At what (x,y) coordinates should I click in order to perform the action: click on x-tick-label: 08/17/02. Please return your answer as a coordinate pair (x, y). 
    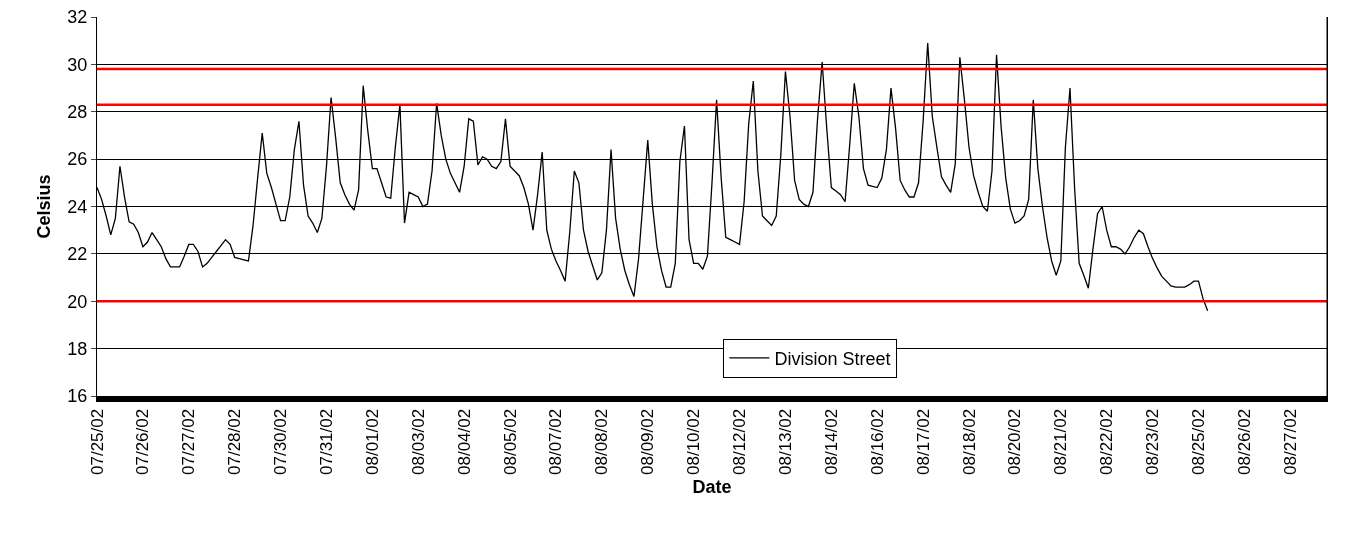
    Looking at the image, I should click on (923, 441).